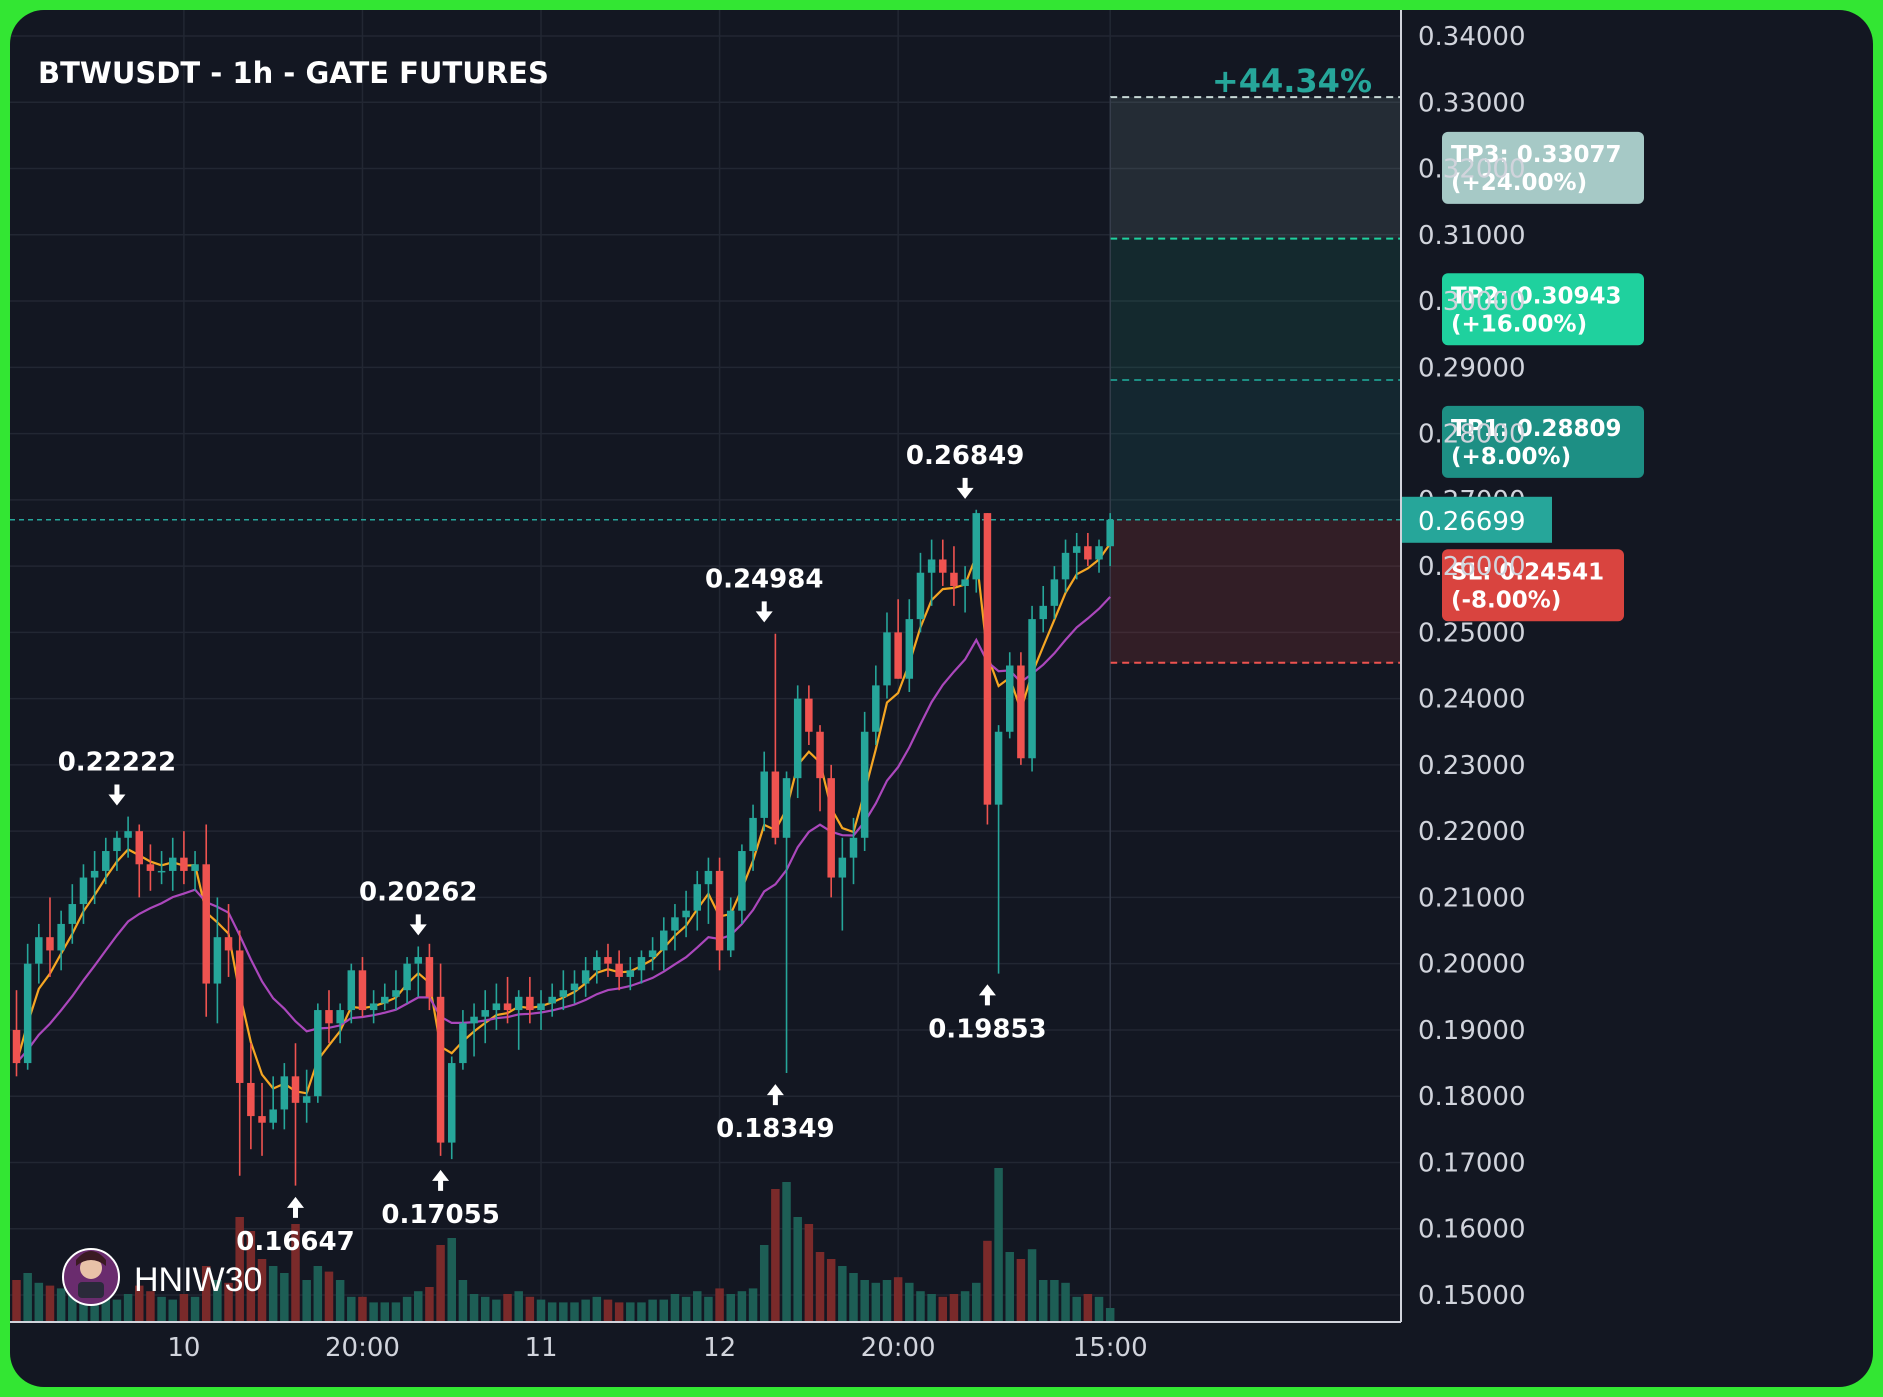  What do you see at coordinates (775, 1129) in the screenshot?
I see `annotation-label: 0.18349` at bounding box center [775, 1129].